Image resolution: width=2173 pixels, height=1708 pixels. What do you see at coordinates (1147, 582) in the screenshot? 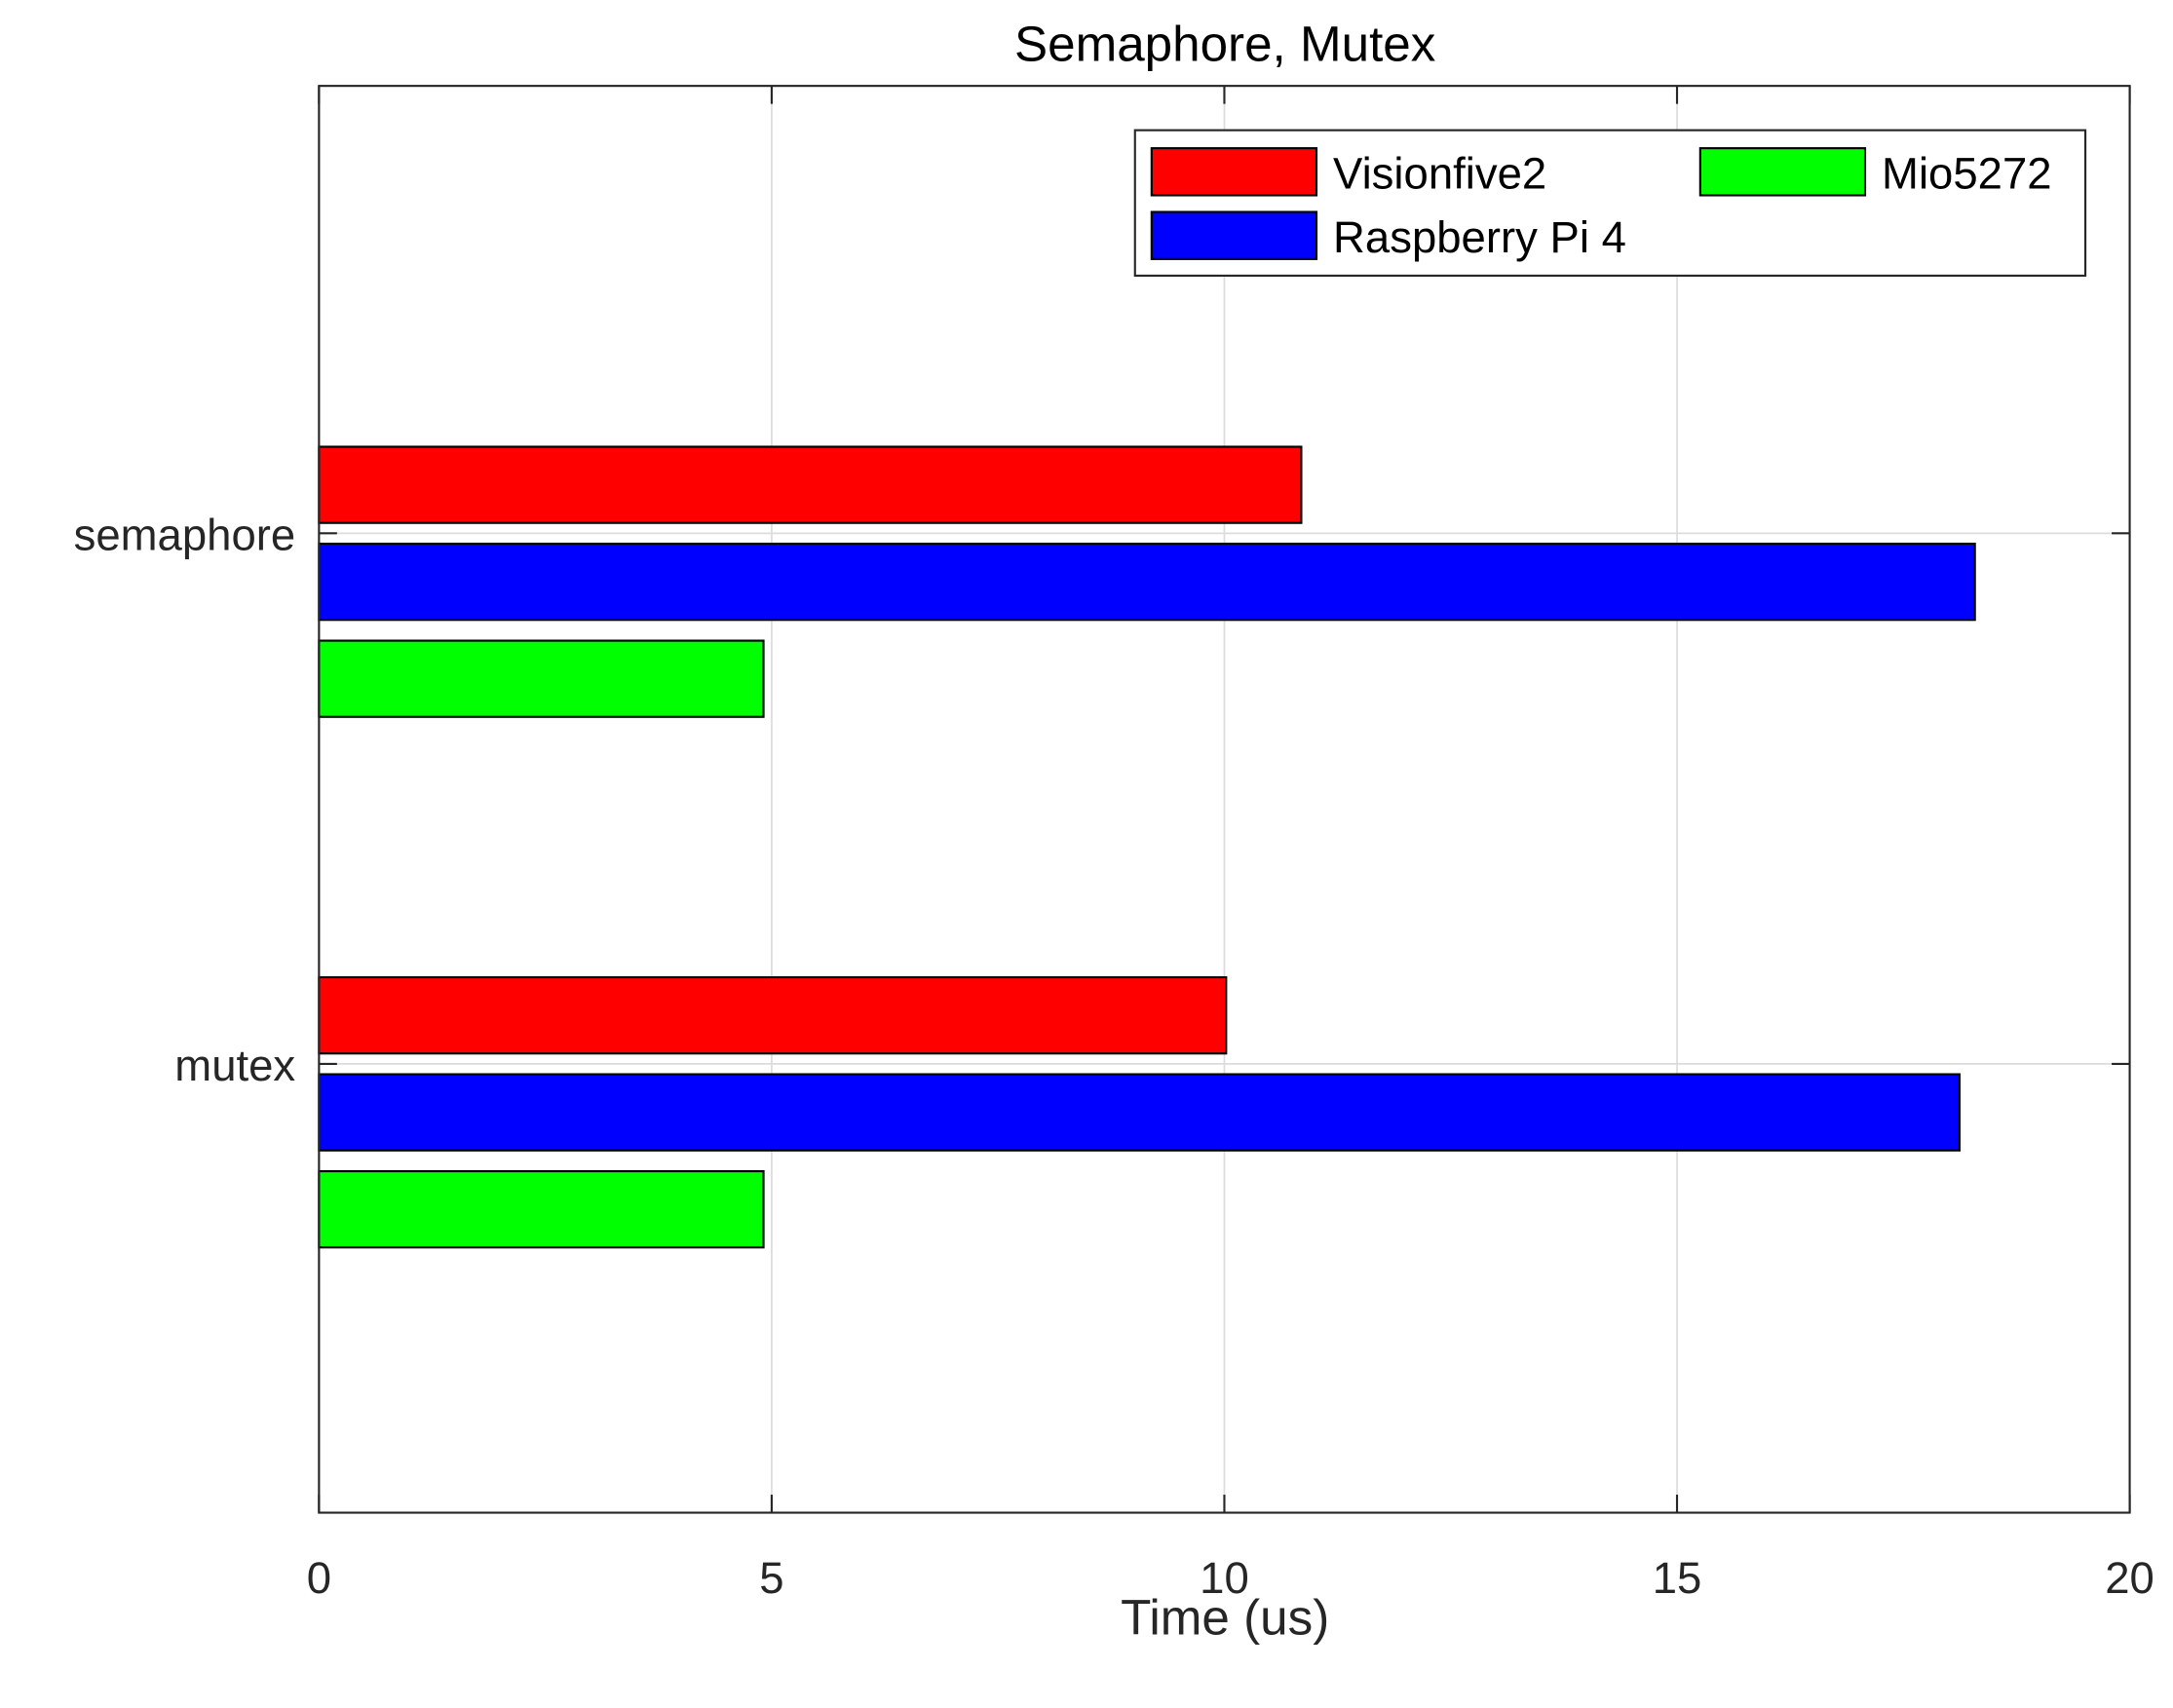
I see `bar-raspberry-pi-4-semaphore` at bounding box center [1147, 582].